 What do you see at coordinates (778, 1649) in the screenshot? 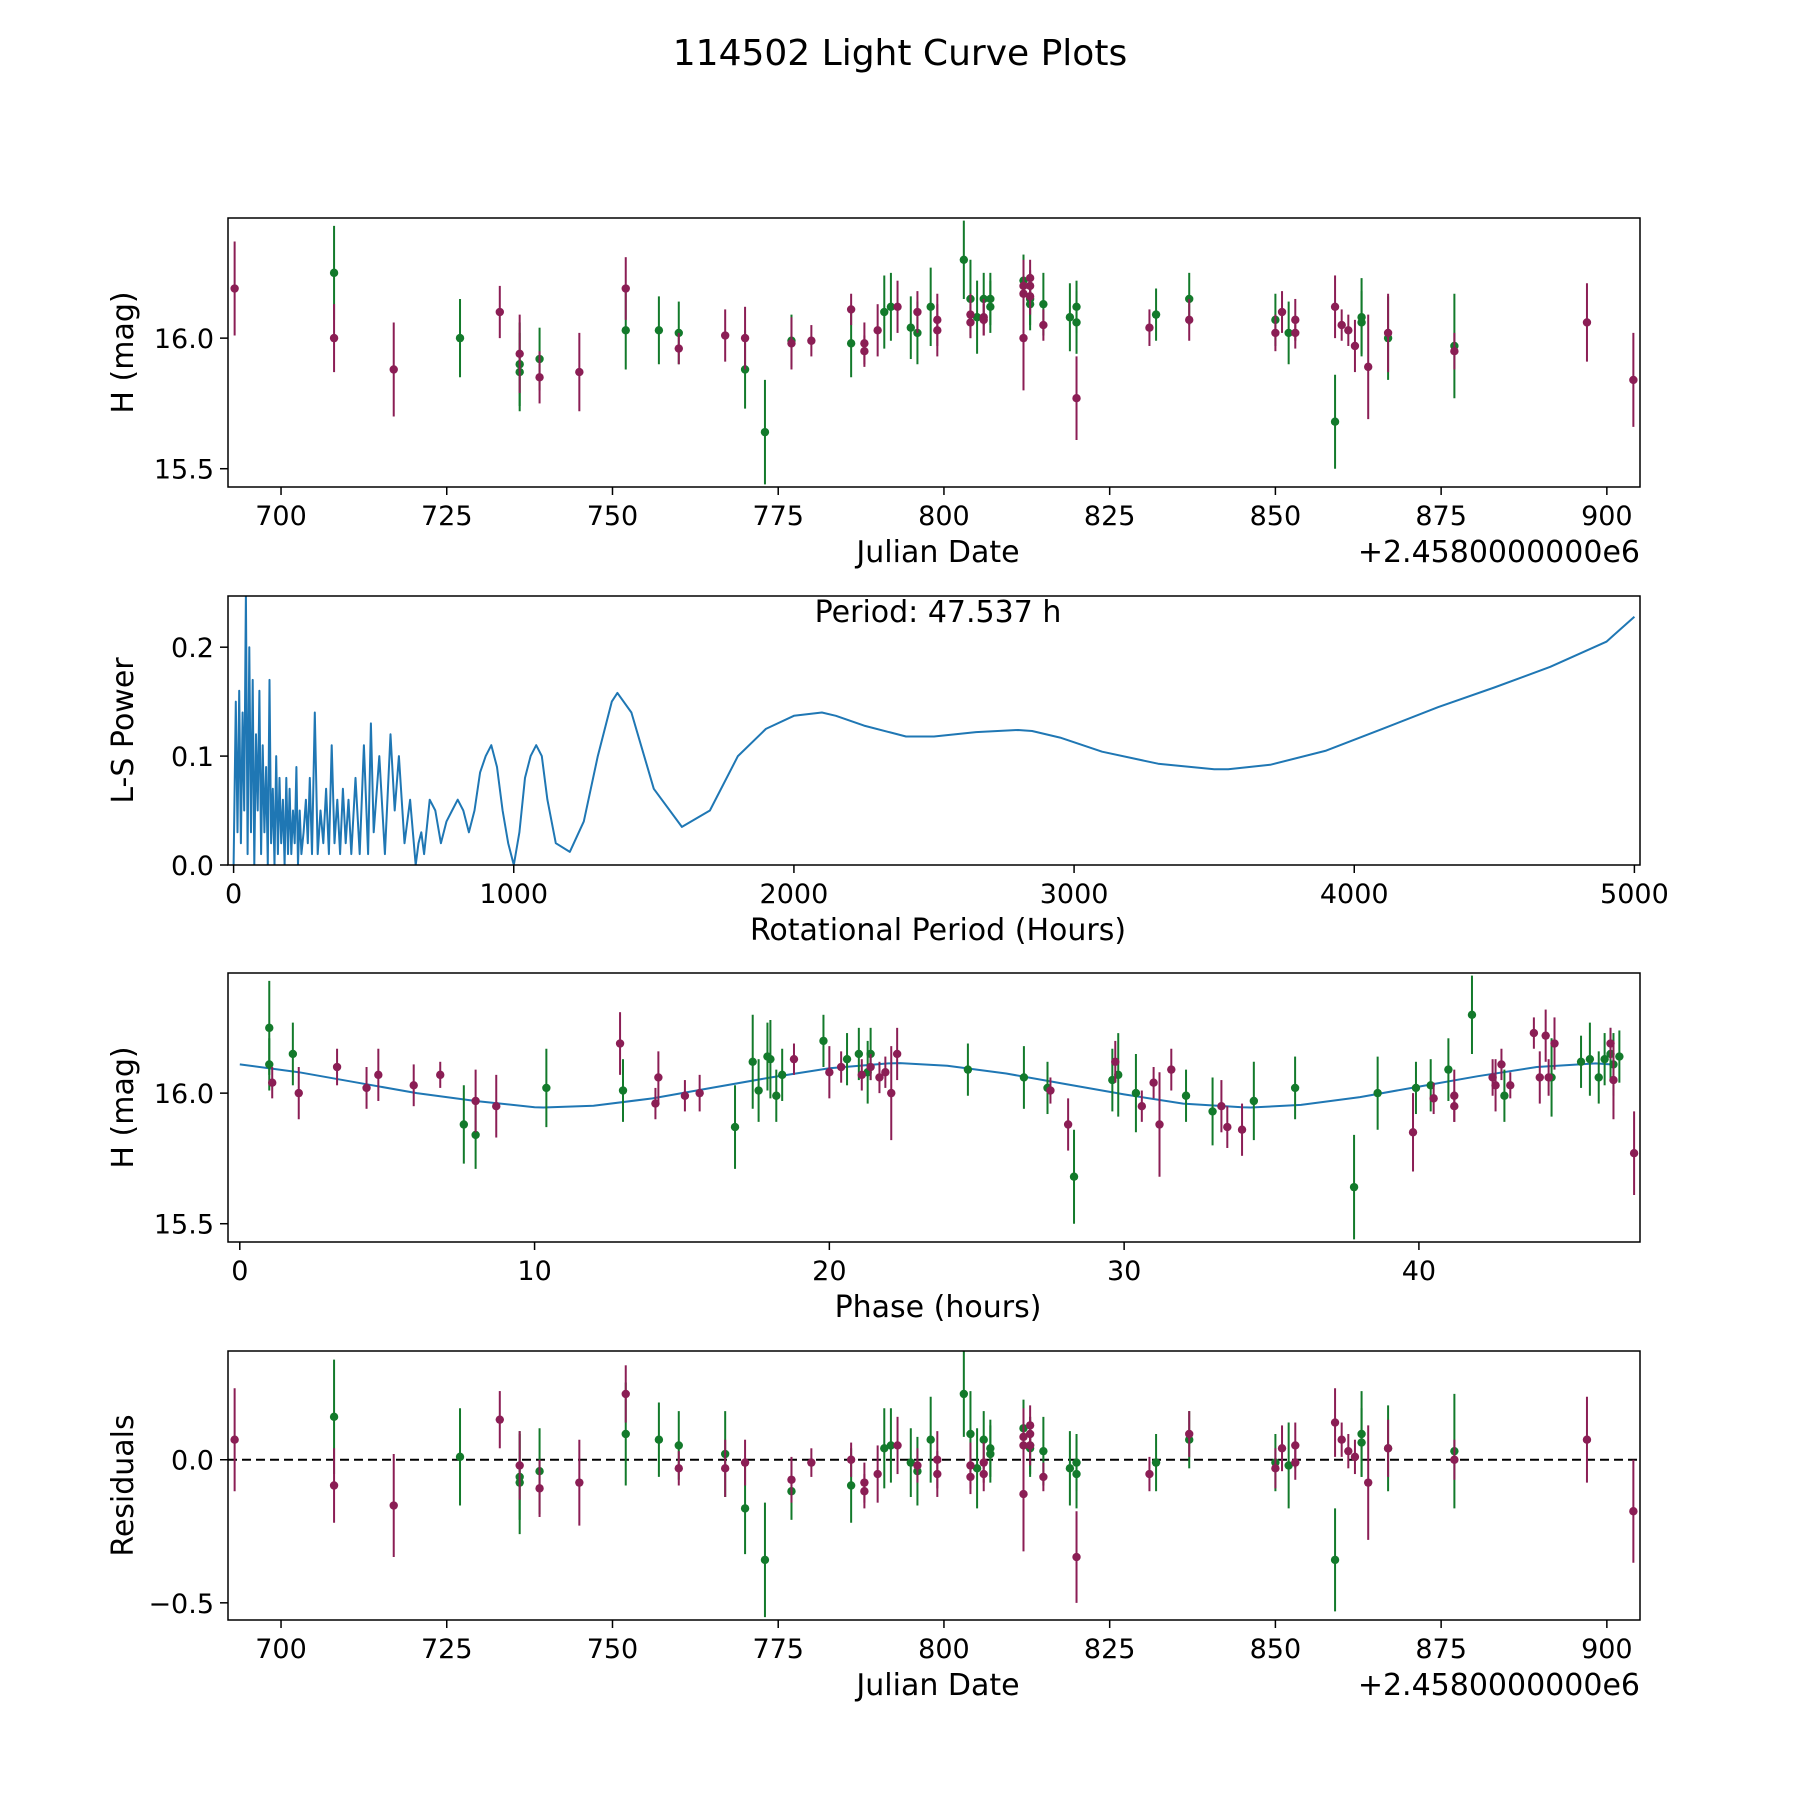
I see `x-tick-label: 775` at bounding box center [778, 1649].